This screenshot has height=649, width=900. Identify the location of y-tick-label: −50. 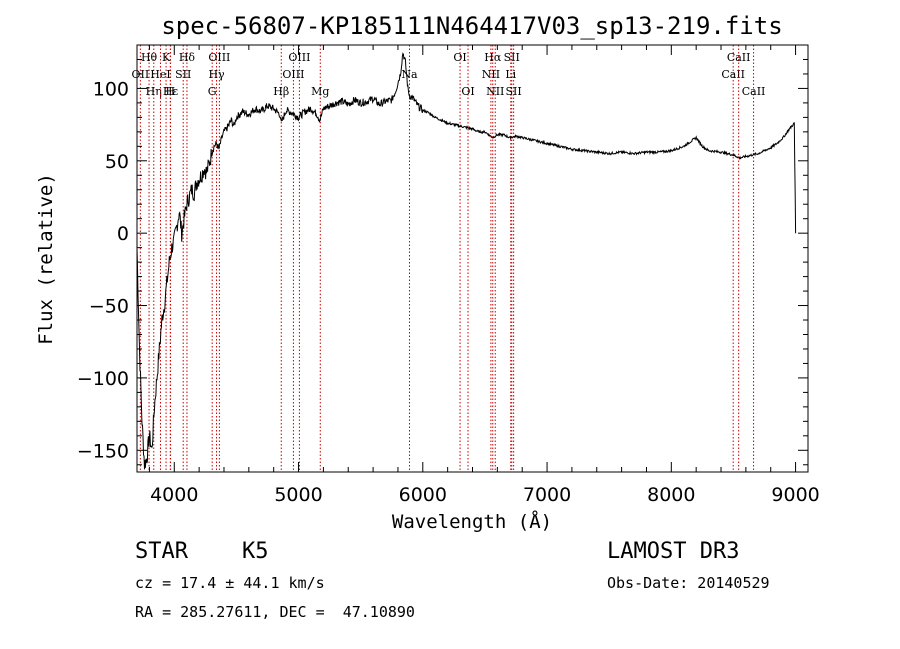
(109, 307).